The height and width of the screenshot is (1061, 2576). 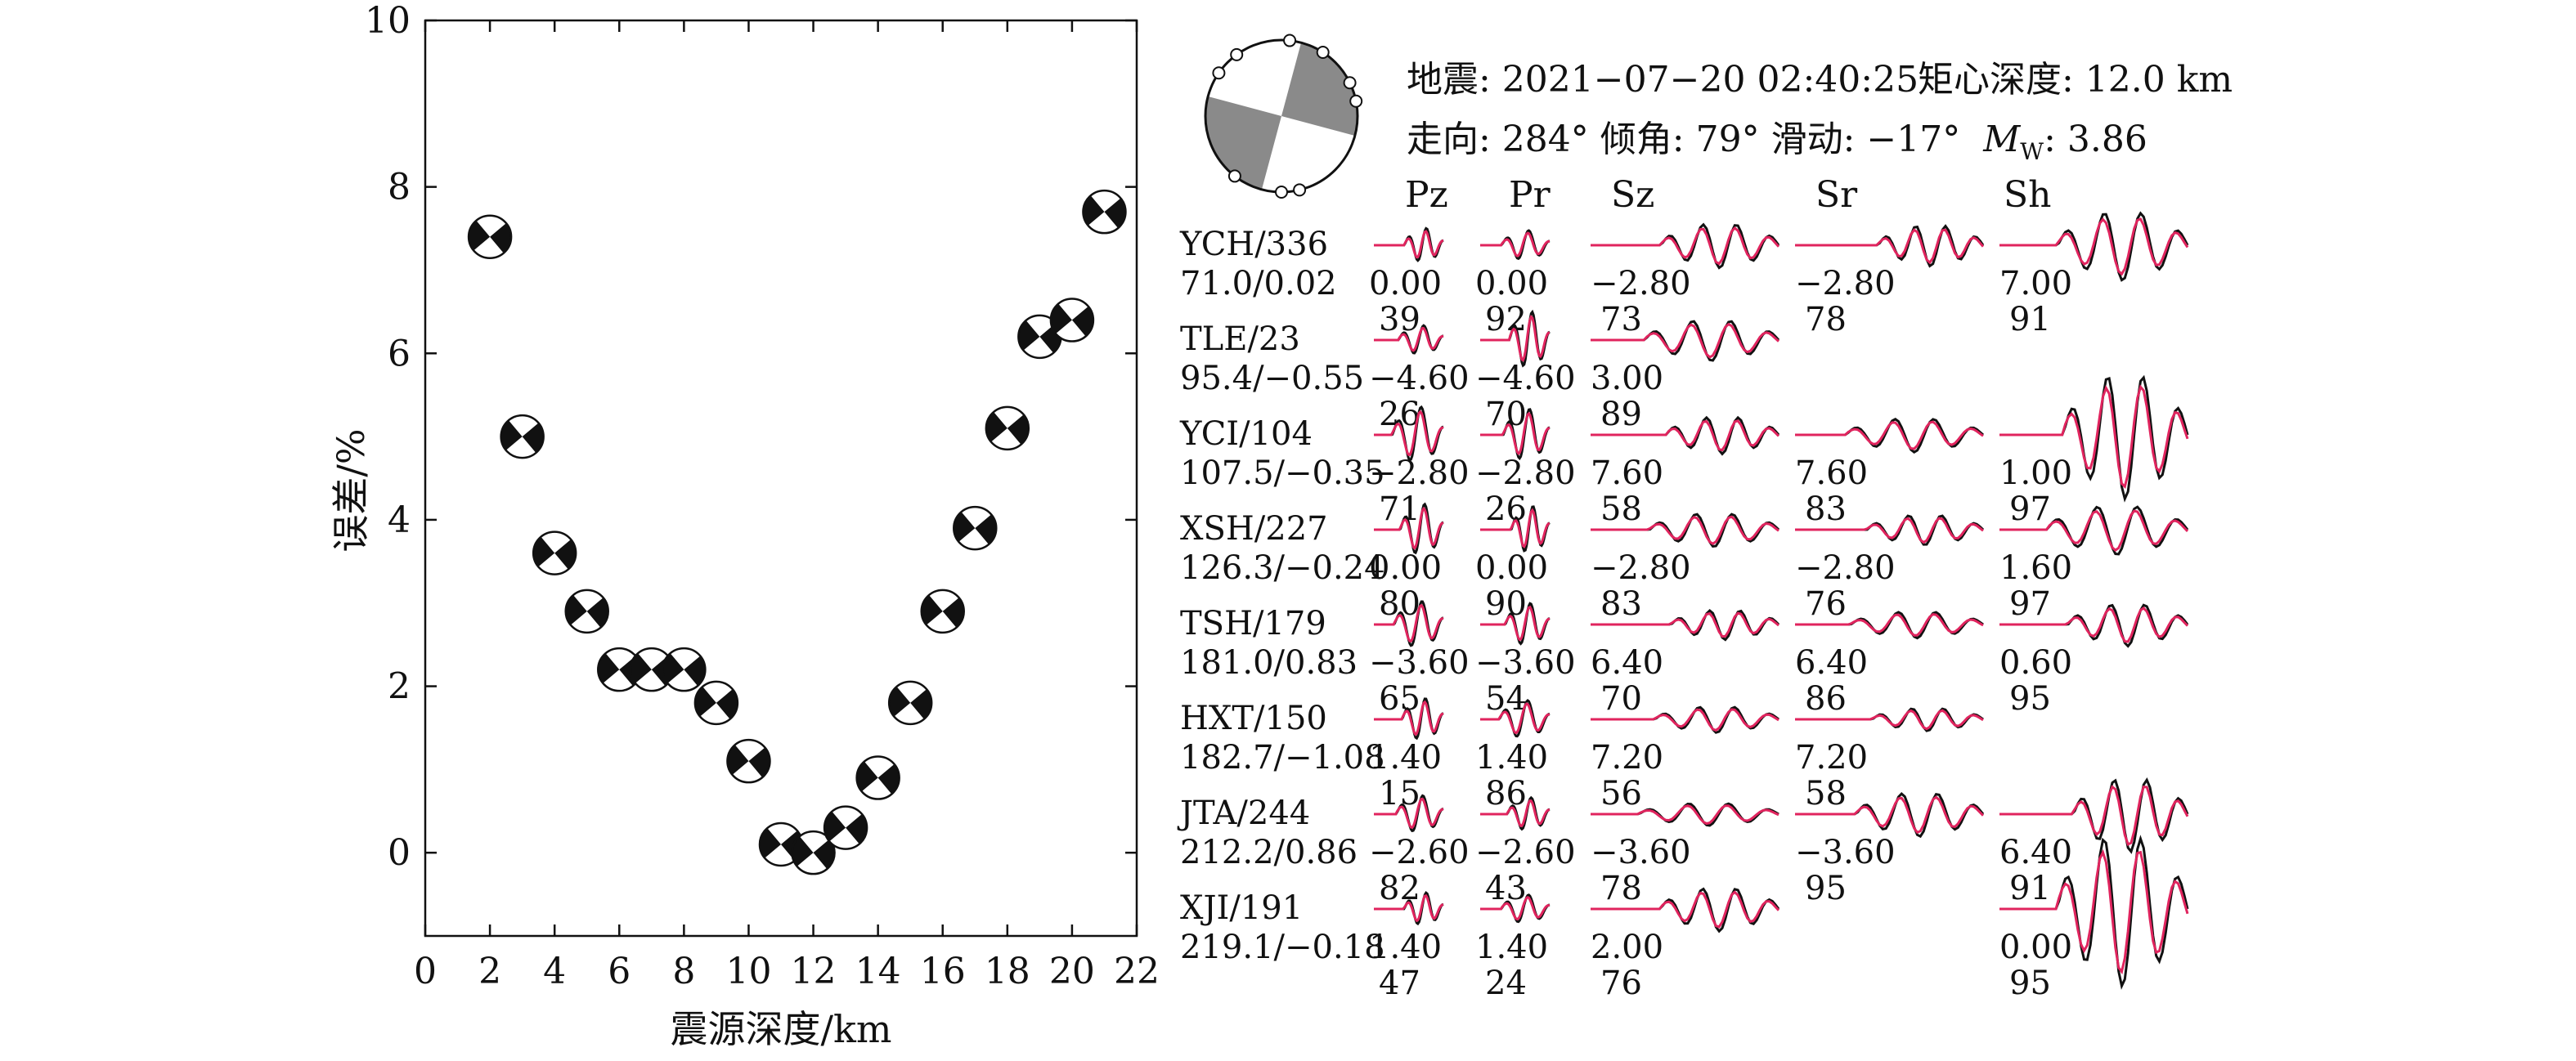 I want to click on correlation-label: 76, so click(x=1621, y=983).